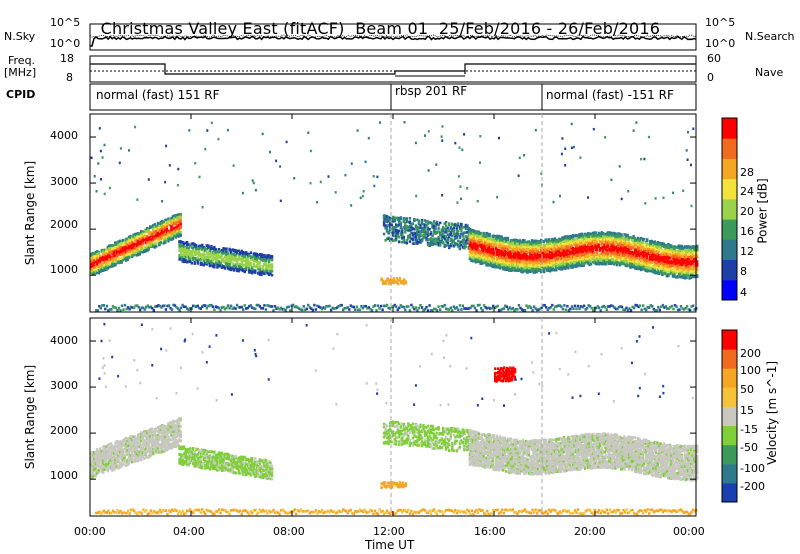 Image resolution: width=800 pixels, height=554 pixels. I want to click on freq-unit-label: [MHz], so click(20, 72).